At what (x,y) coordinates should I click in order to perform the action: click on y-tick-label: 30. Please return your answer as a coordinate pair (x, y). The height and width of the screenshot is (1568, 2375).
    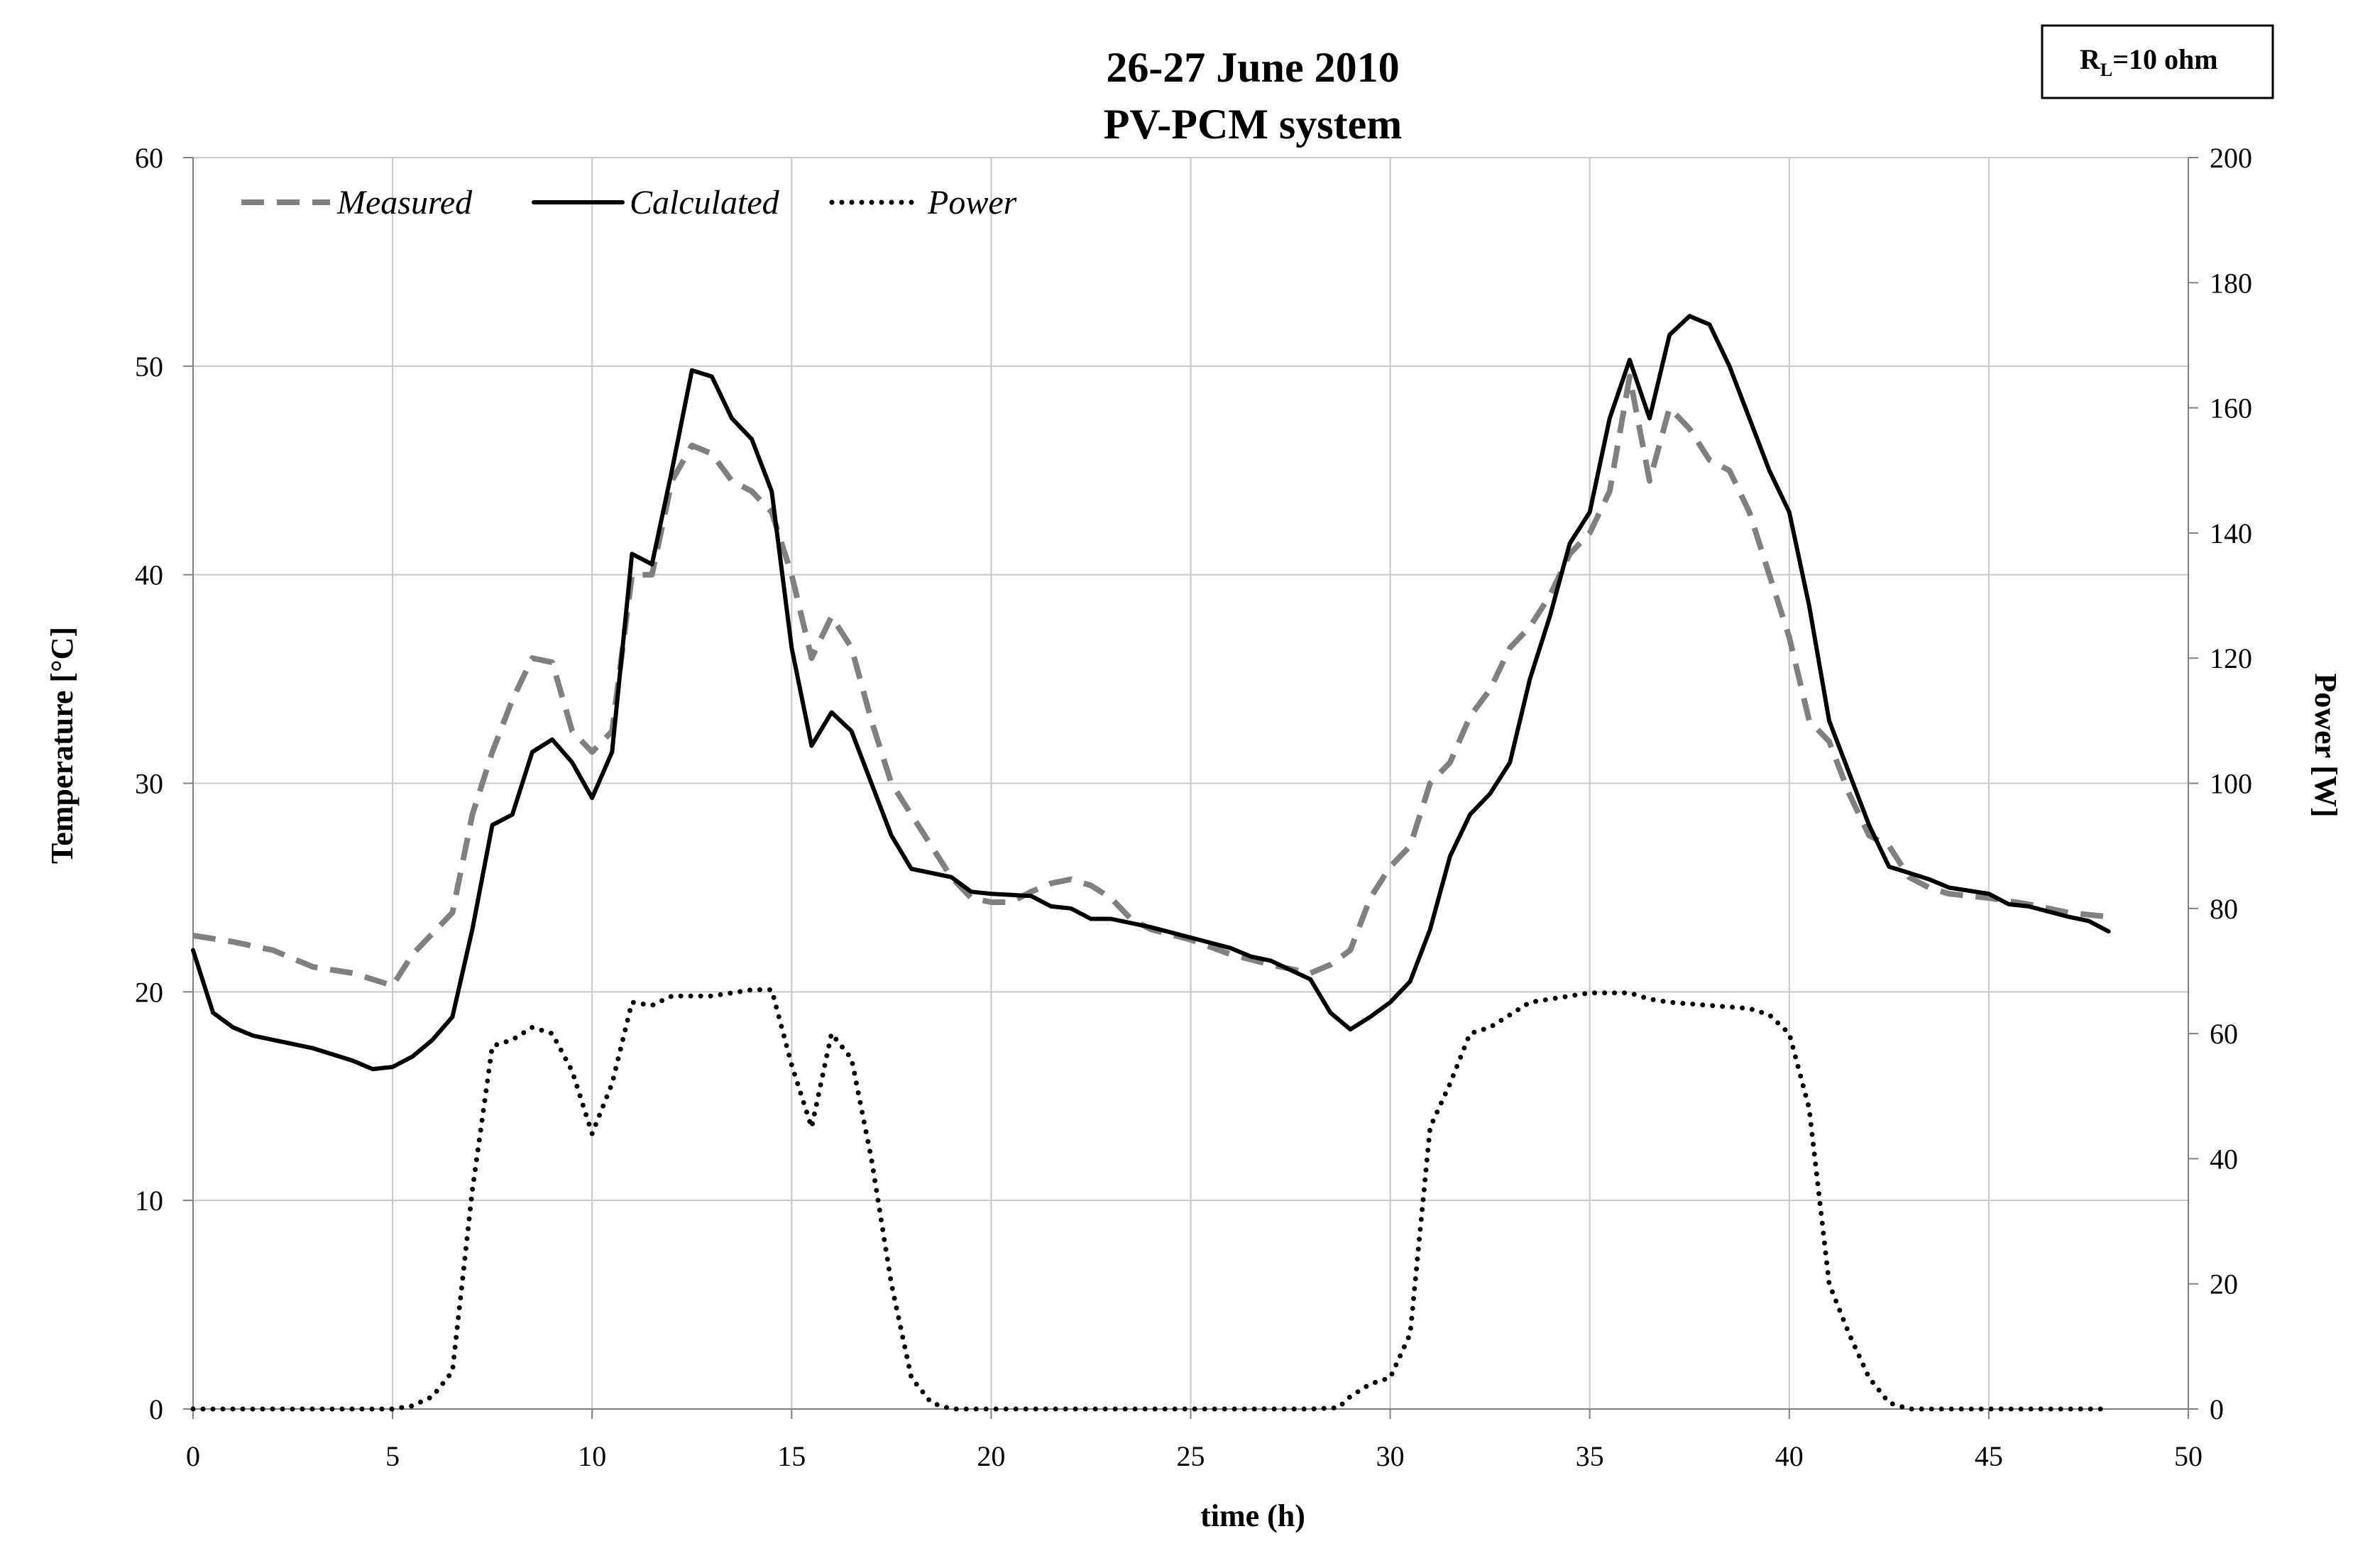
    Looking at the image, I should click on (149, 784).